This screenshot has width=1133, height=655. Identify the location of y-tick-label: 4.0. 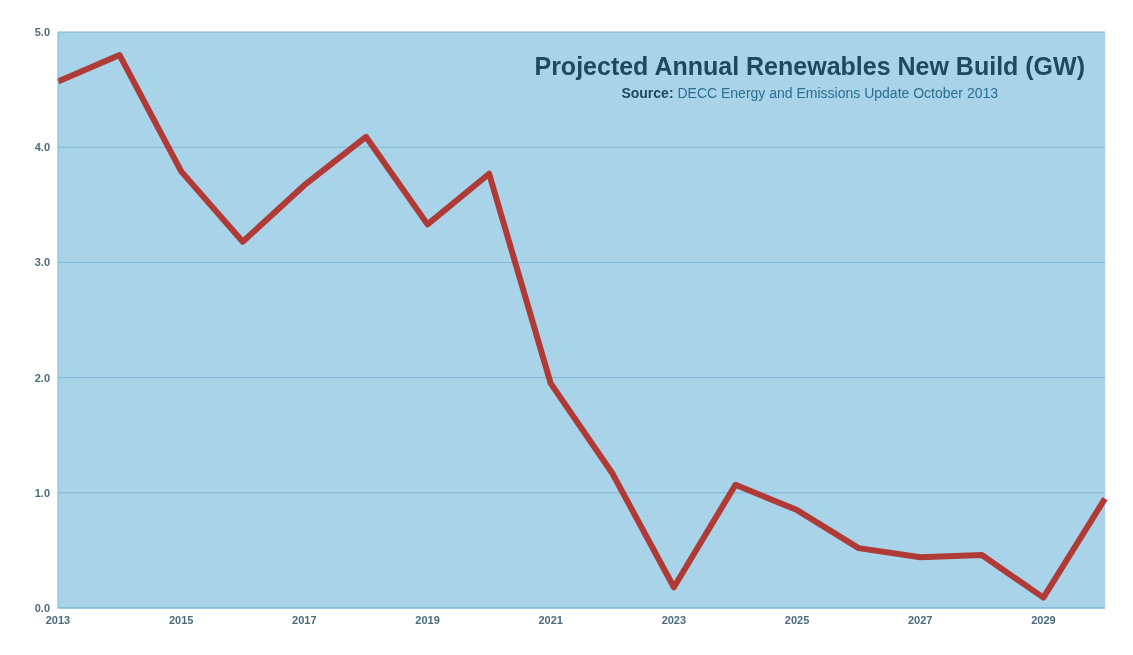
(42, 147).